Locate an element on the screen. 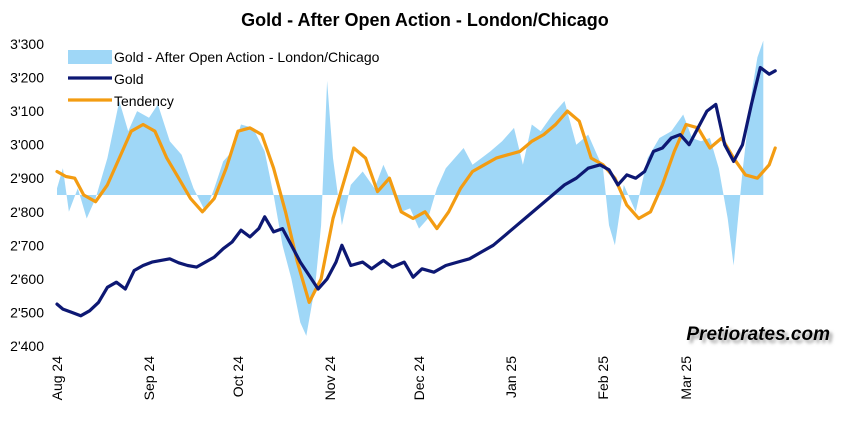 This screenshot has width=851, height=424. x-tick-label: Sep 24 is located at coordinates (149, 378).